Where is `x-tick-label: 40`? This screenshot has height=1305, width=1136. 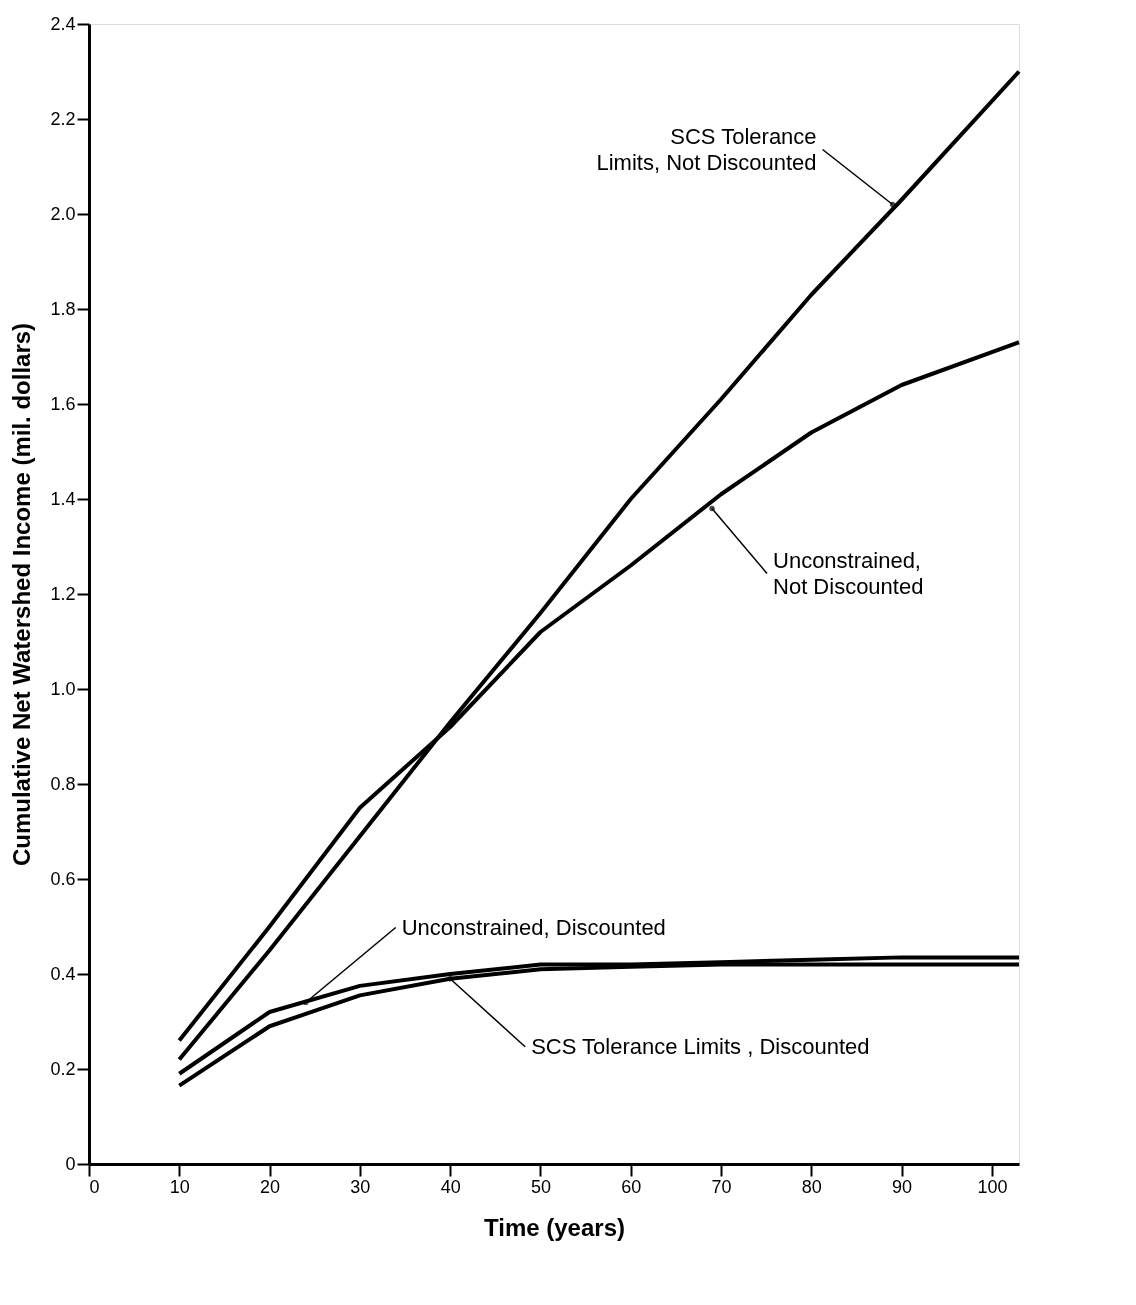 x-tick-label: 40 is located at coordinates (450, 1186).